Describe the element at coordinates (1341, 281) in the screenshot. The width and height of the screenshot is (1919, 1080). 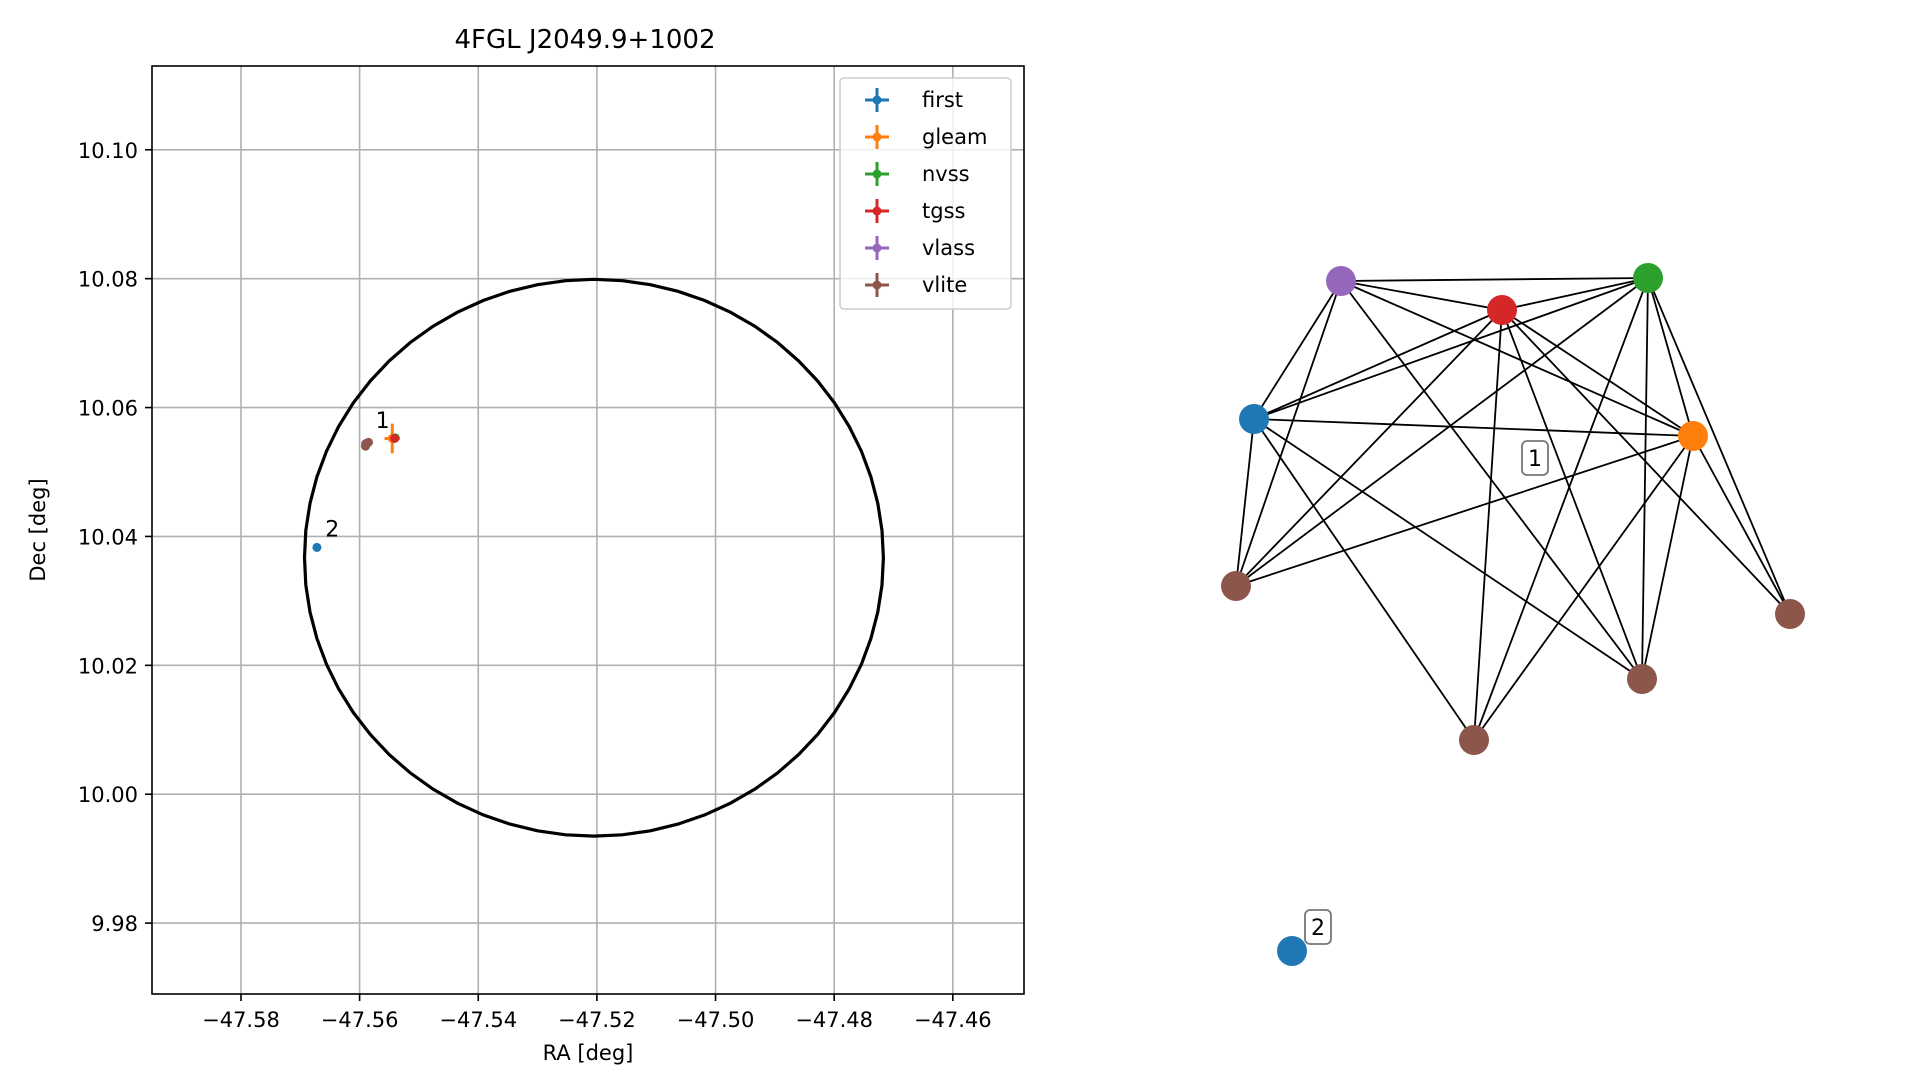
I see `graph-node-vlass` at that location.